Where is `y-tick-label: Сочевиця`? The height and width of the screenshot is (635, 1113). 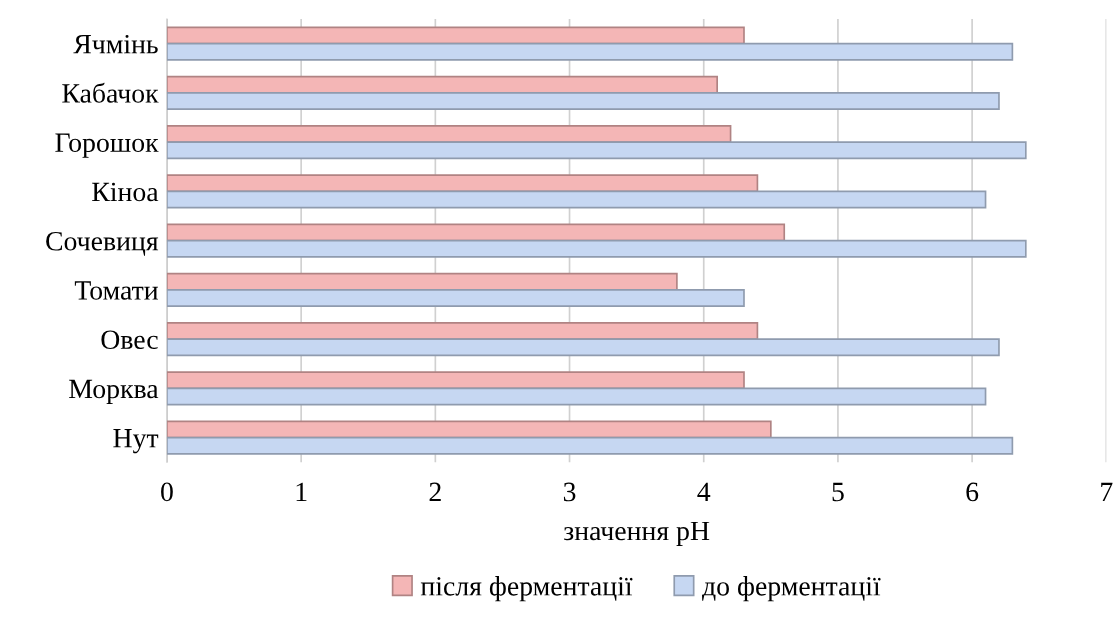 y-tick-label: Сочевиця is located at coordinates (102, 243).